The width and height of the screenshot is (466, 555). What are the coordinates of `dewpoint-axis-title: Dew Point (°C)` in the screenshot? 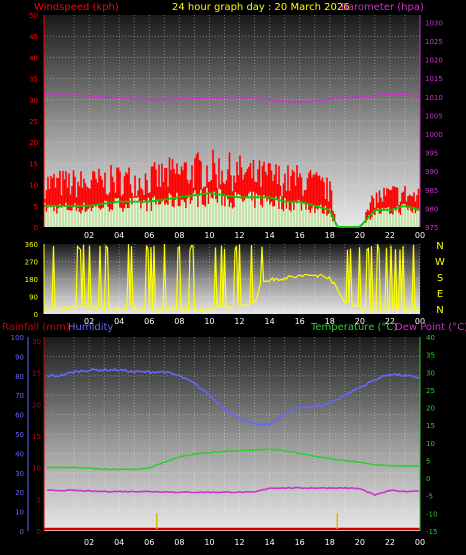 It's located at (430, 327).